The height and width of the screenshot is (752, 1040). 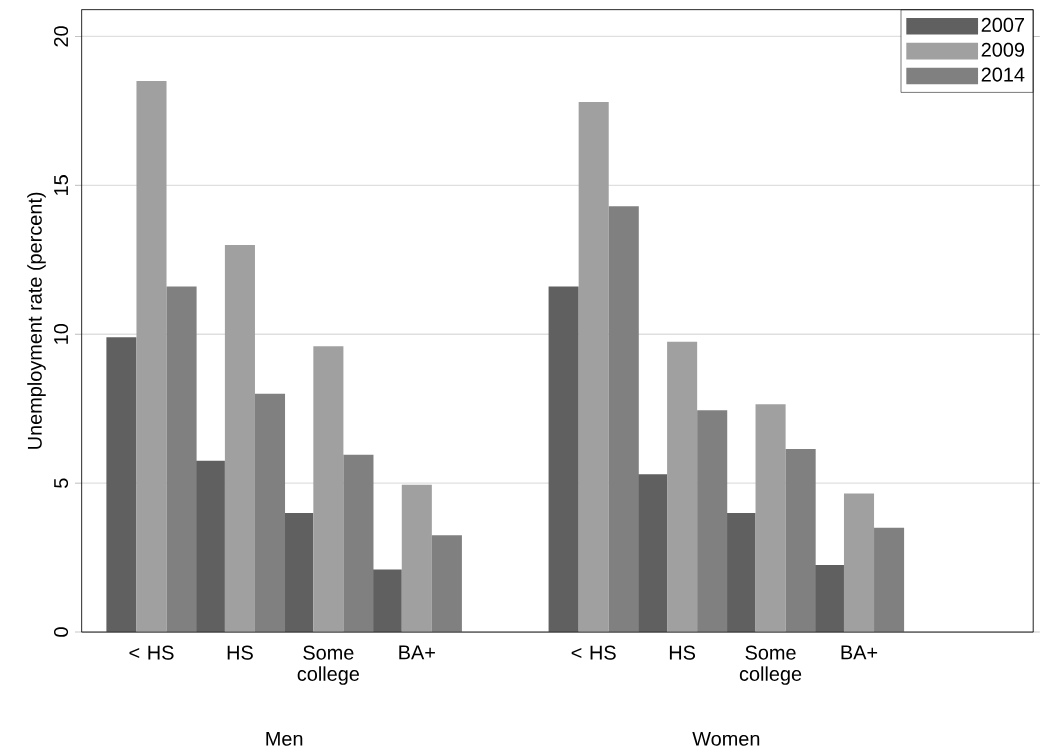 What do you see at coordinates (61, 483) in the screenshot?
I see `y-tick-label: 5` at bounding box center [61, 483].